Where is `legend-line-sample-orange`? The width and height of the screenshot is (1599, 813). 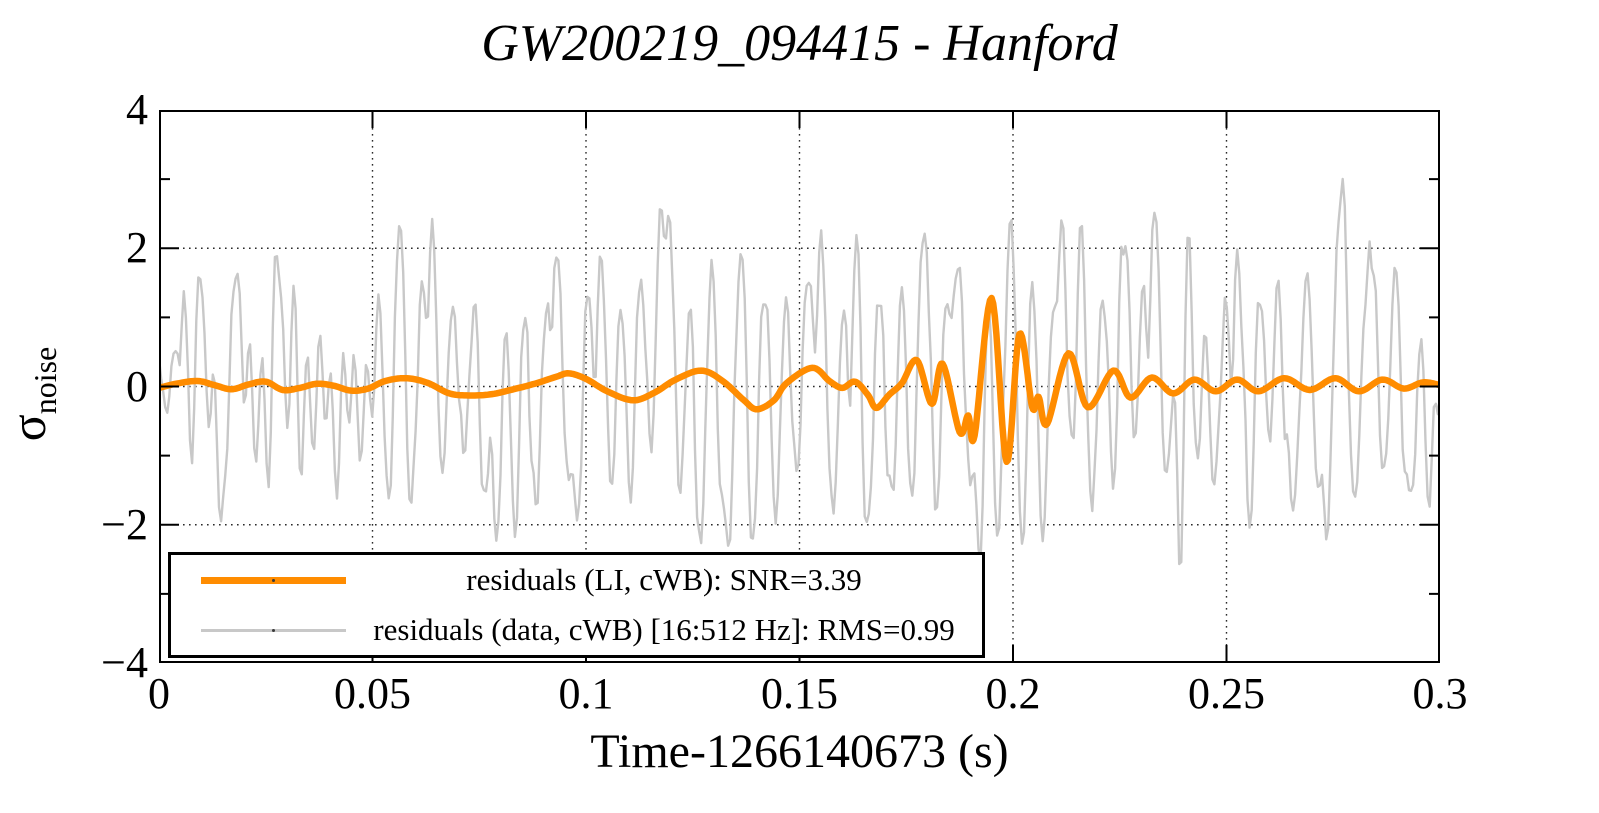
legend-line-sample-orange is located at coordinates (273, 580).